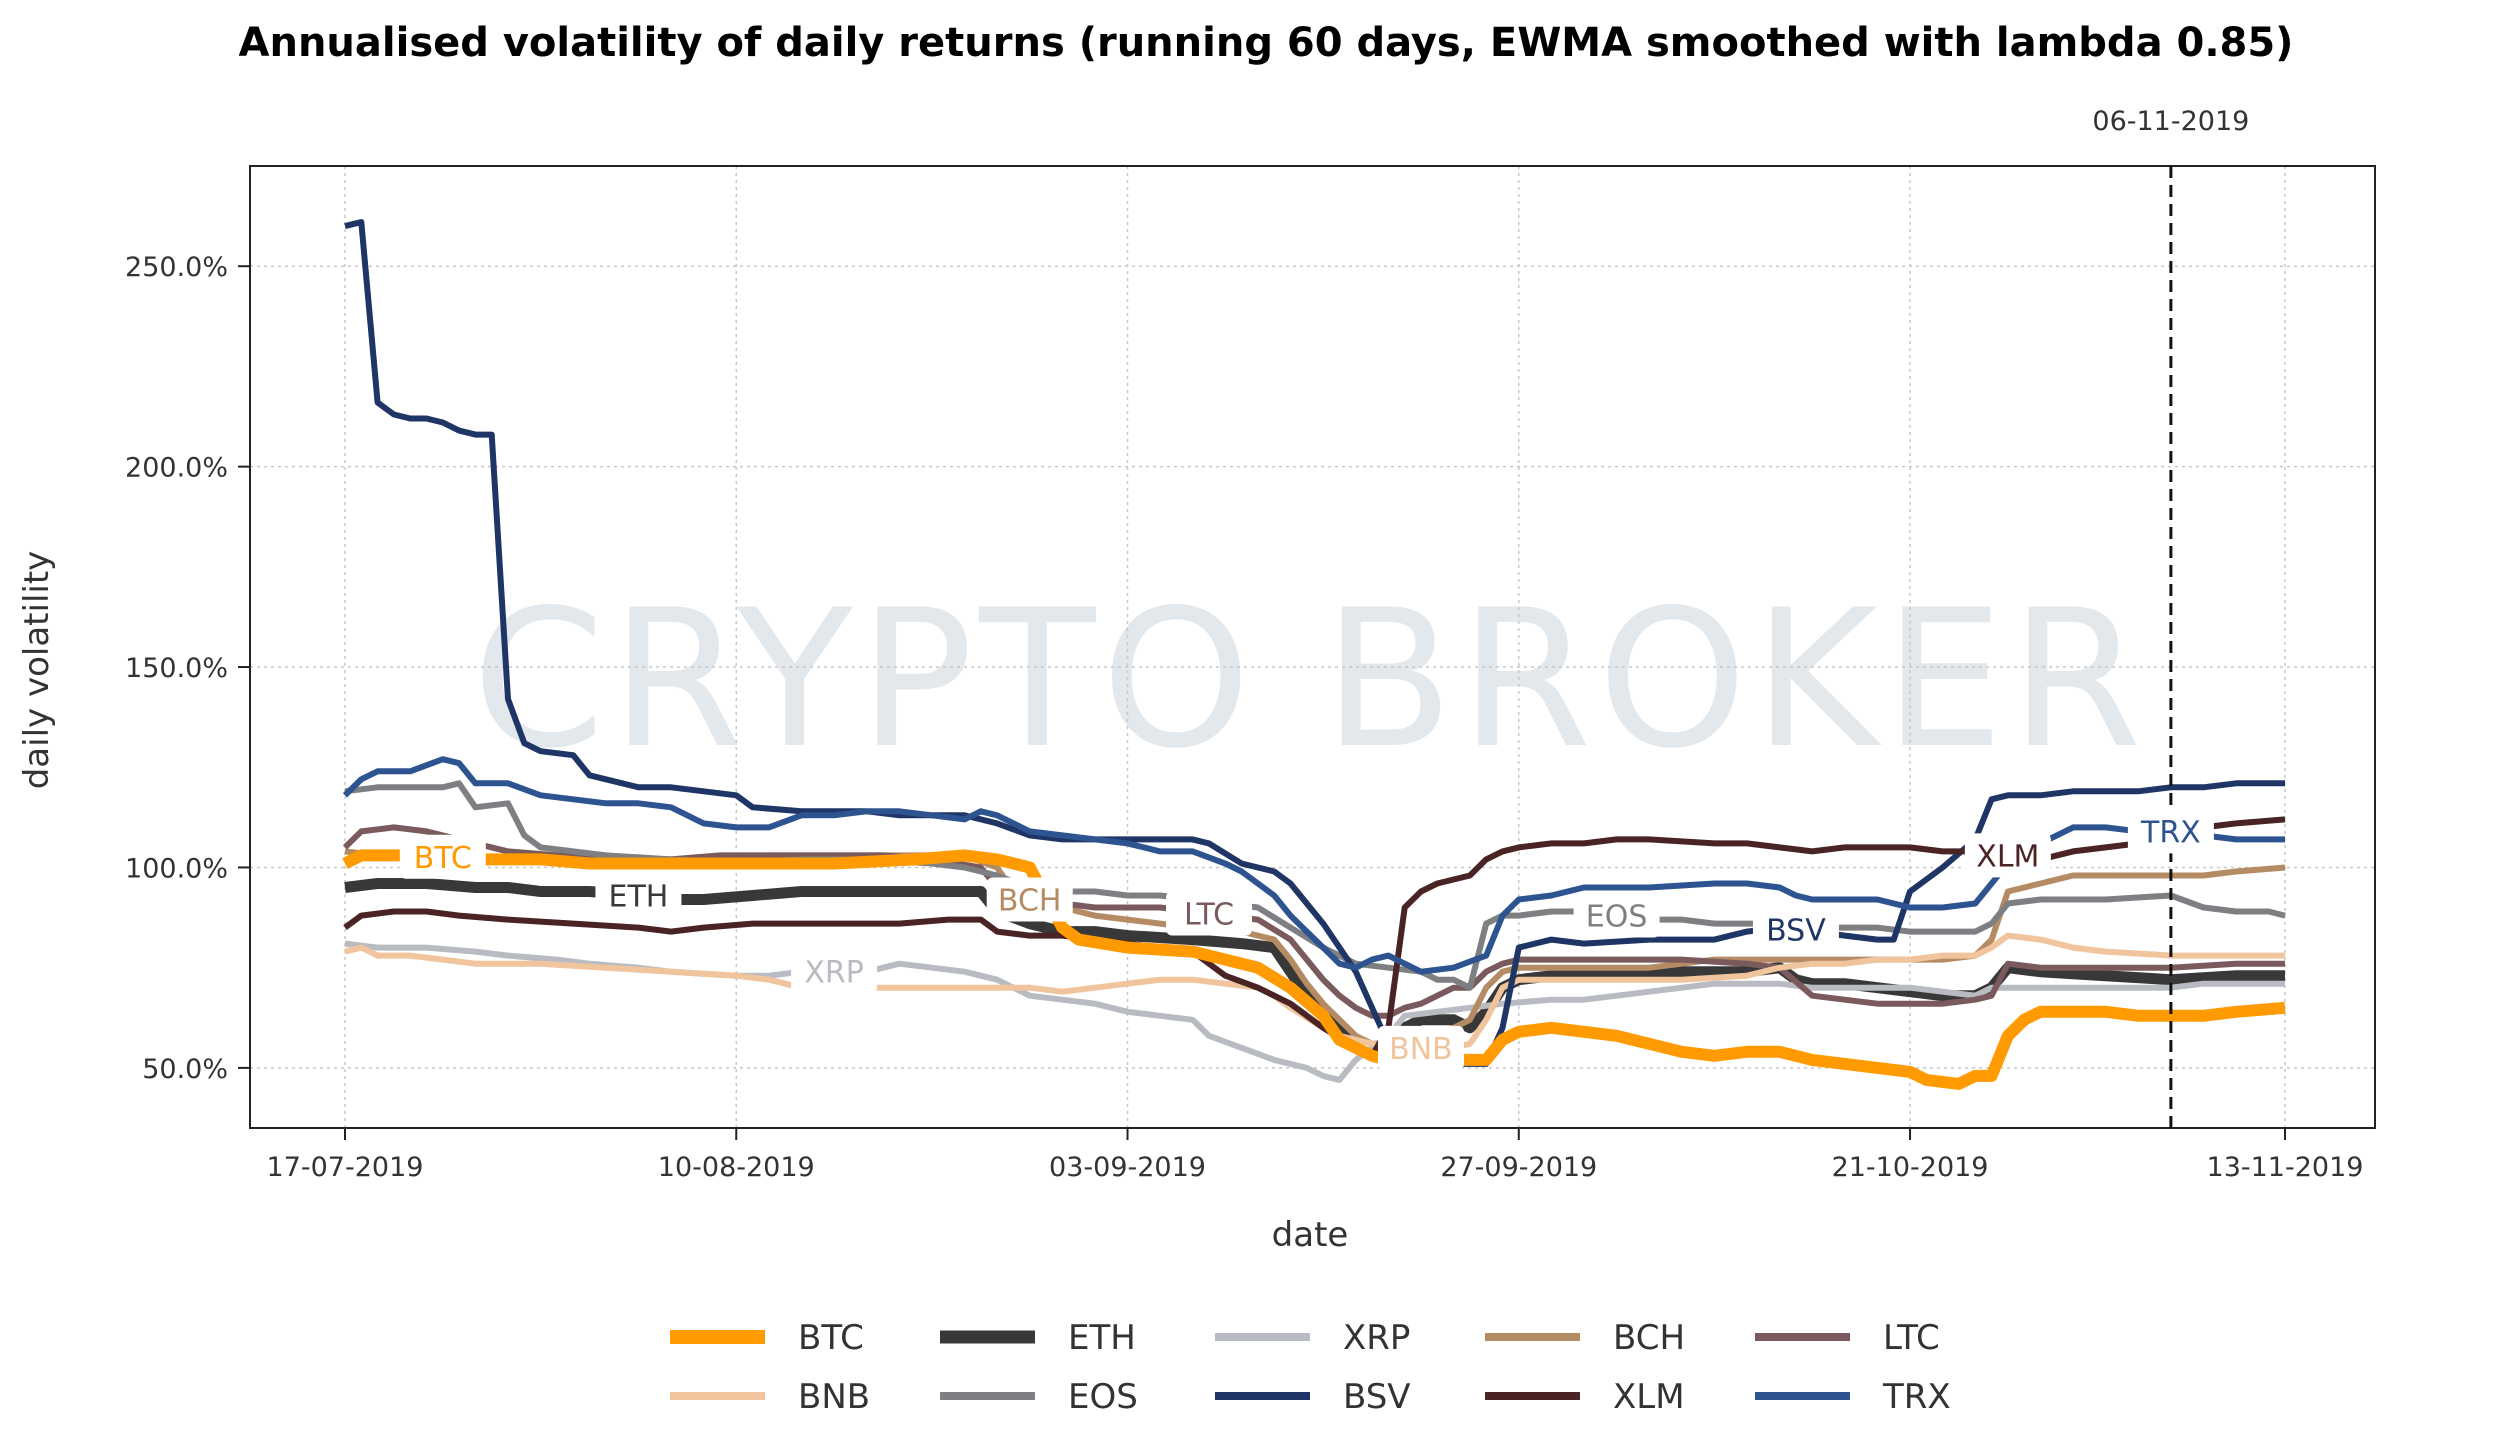 This screenshot has width=2500, height=1450. I want to click on inline-label-trx: TRX, so click(2170, 832).